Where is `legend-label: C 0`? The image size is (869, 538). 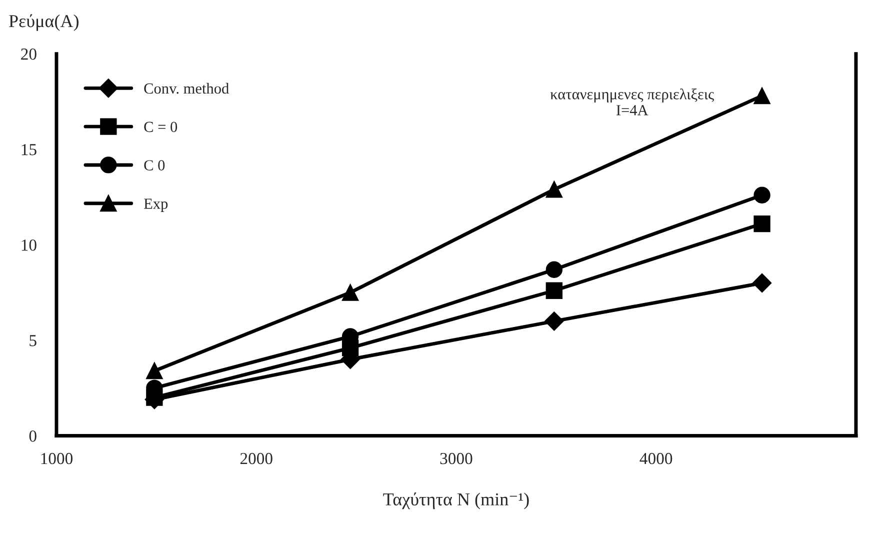 legend-label: C 0 is located at coordinates (154, 165).